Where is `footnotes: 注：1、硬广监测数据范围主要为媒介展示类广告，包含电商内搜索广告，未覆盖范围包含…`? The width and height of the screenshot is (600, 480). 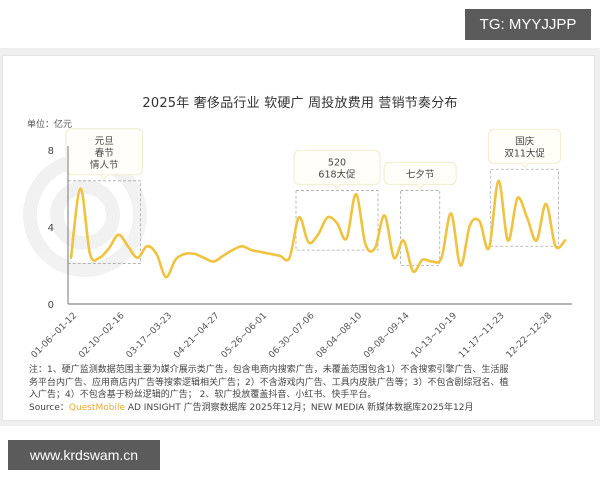 footnotes: 注：1、硬广监测数据范围主要为媒介展示类广告，包含电商内搜索广告，未覆盖范围包含… is located at coordinates (309, 389).